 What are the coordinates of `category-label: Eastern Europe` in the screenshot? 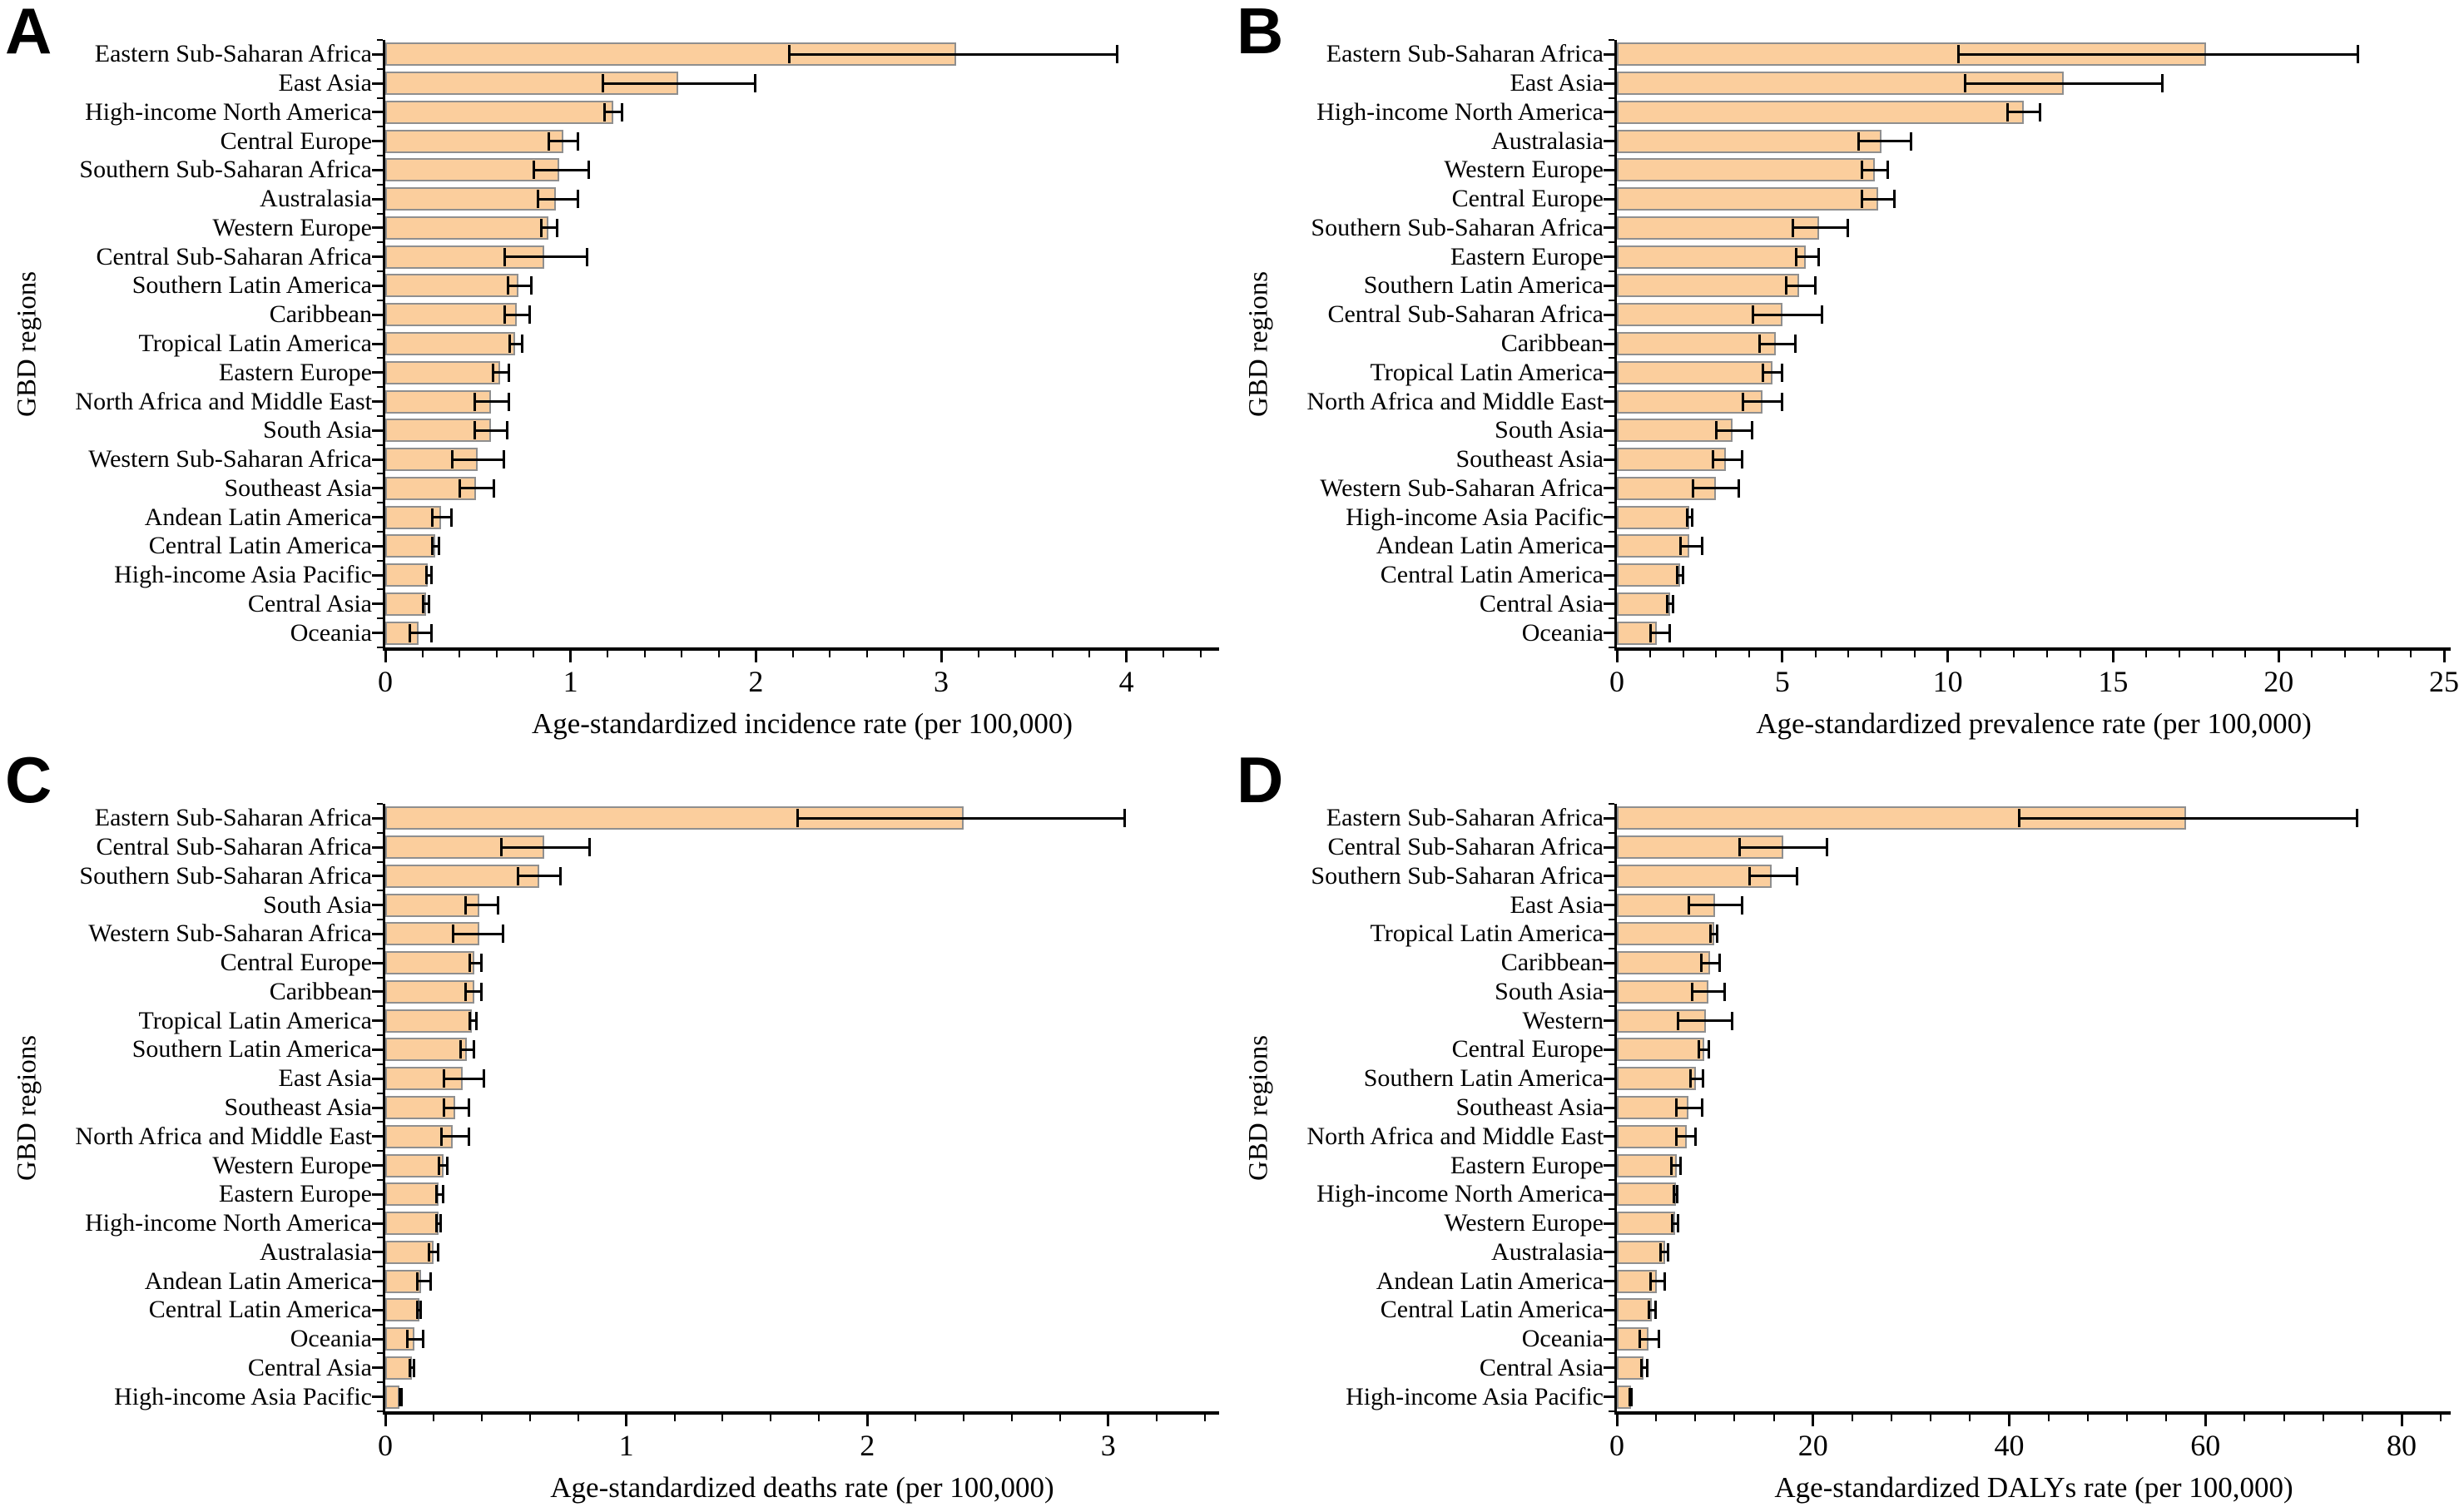 It's located at (1527, 256).